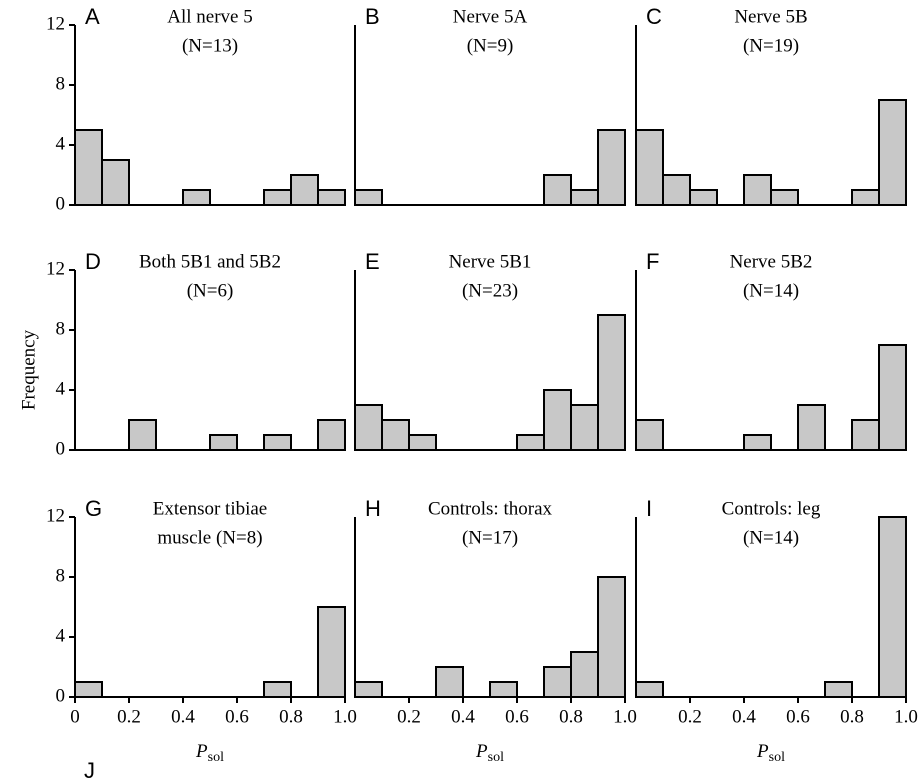 This screenshot has width=924, height=784. I want to click on panel-label: C, so click(654, 16).